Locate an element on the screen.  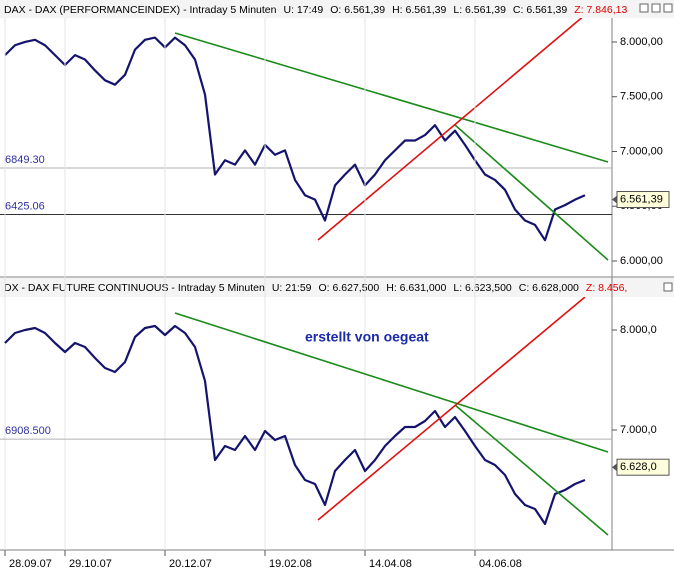
header-item: H: 6.561,39 is located at coordinates (419, 10).